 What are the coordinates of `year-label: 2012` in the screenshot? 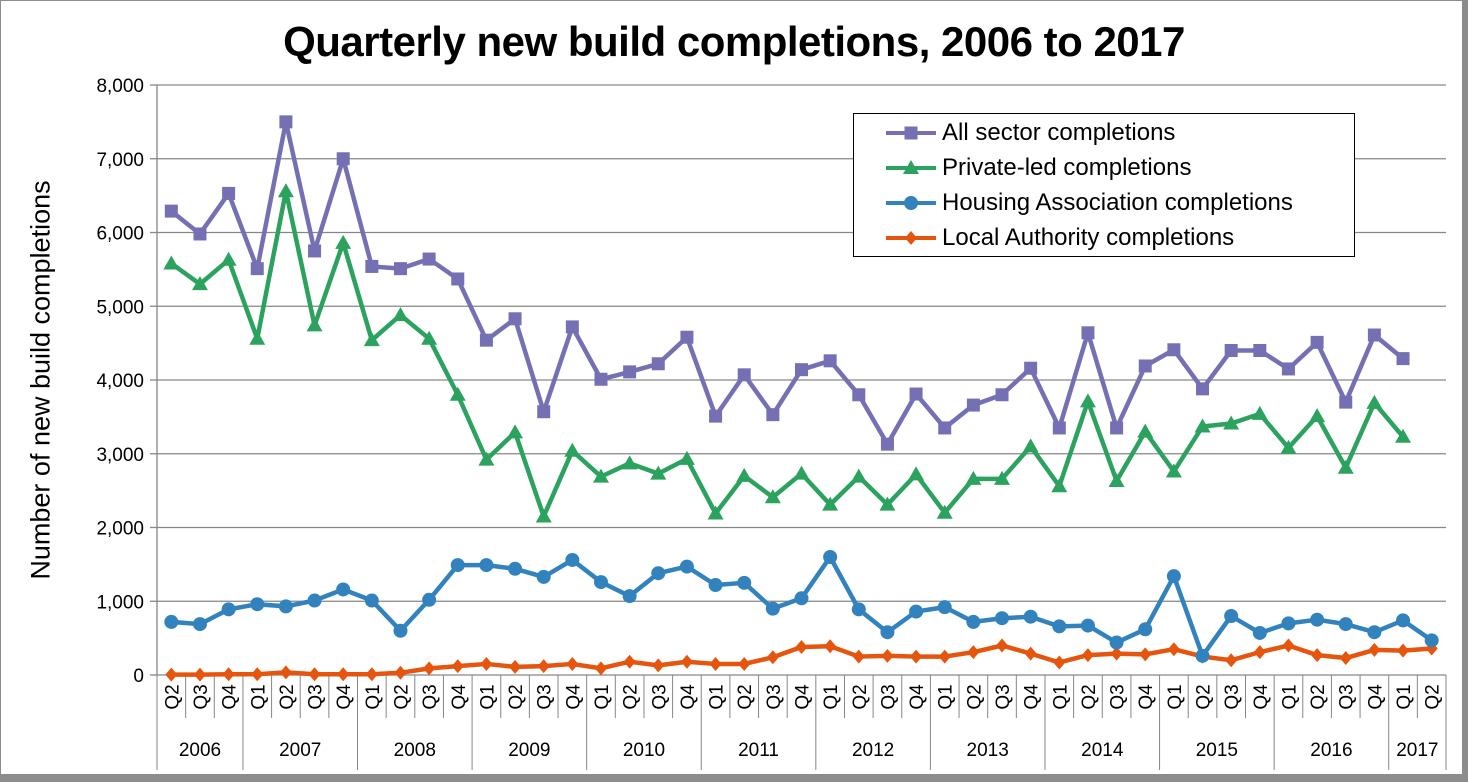 It's located at (873, 750).